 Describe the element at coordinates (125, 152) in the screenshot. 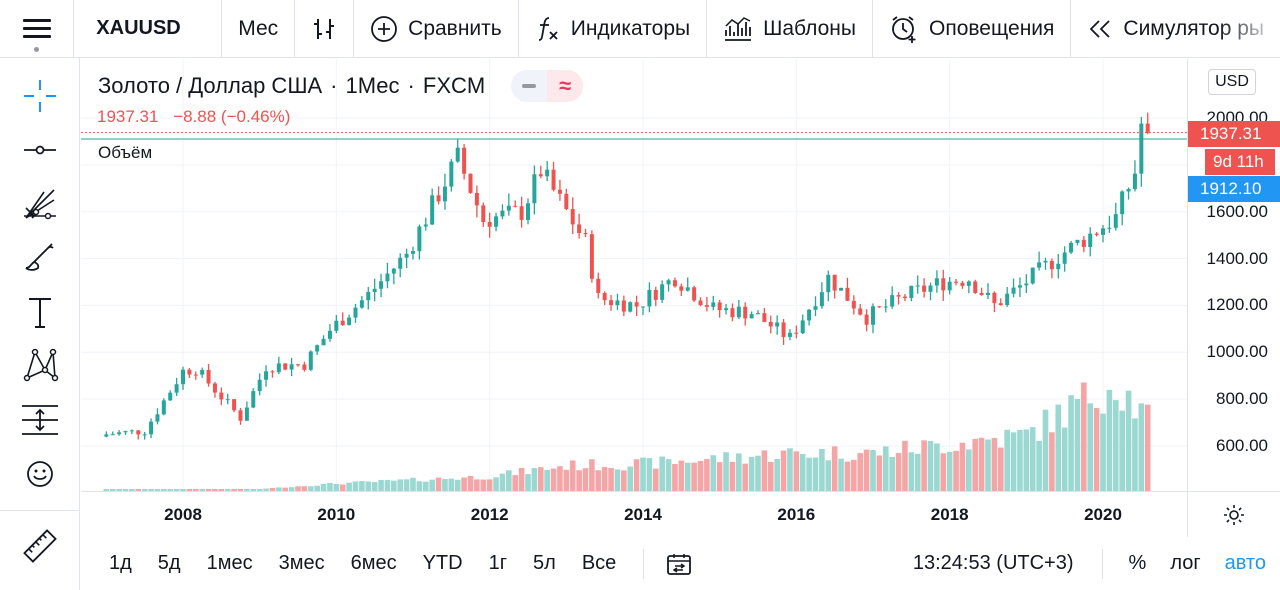

I see `volume-label: Объём` at that location.